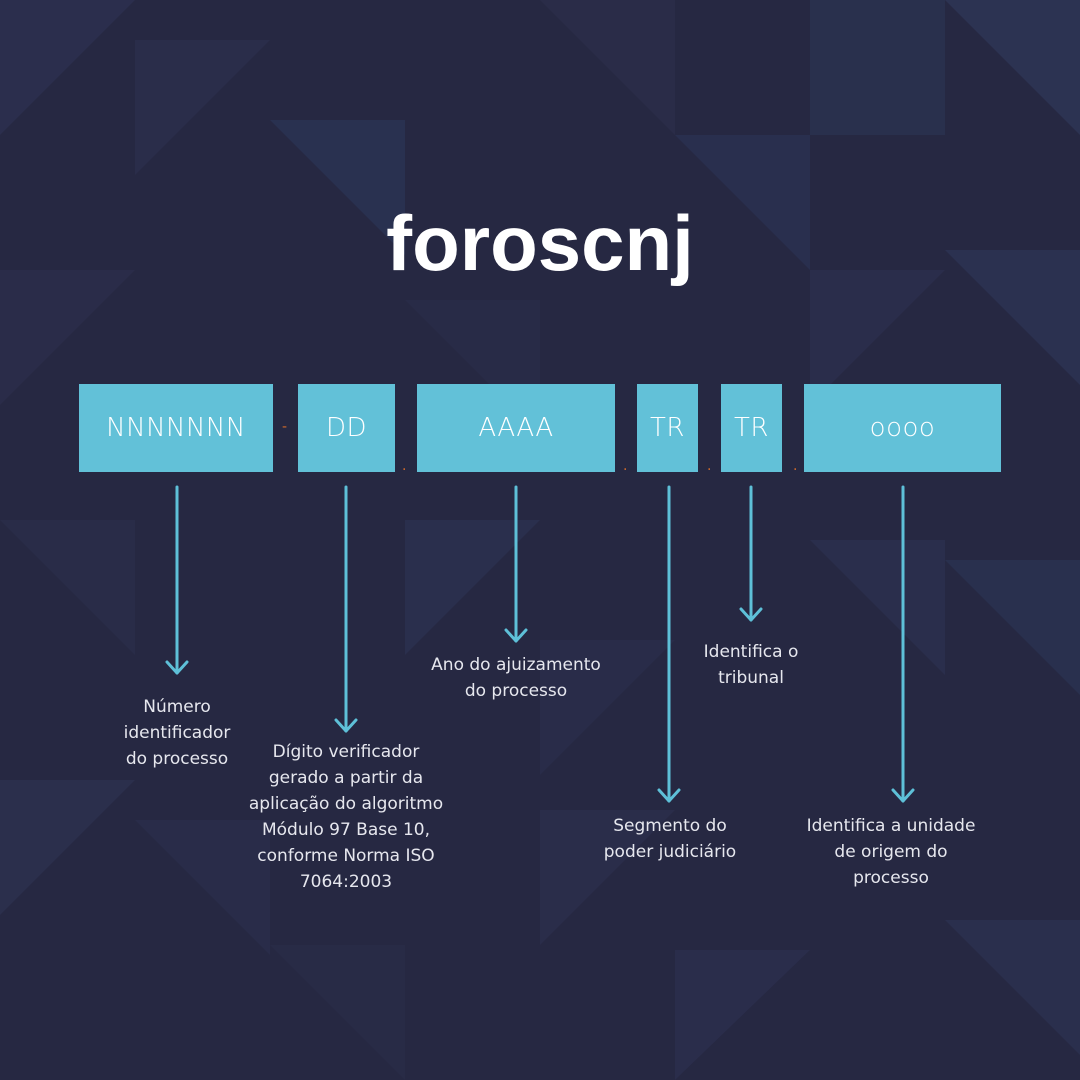  What do you see at coordinates (902, 428) in the screenshot?
I see `segment-origin: oooo` at bounding box center [902, 428].